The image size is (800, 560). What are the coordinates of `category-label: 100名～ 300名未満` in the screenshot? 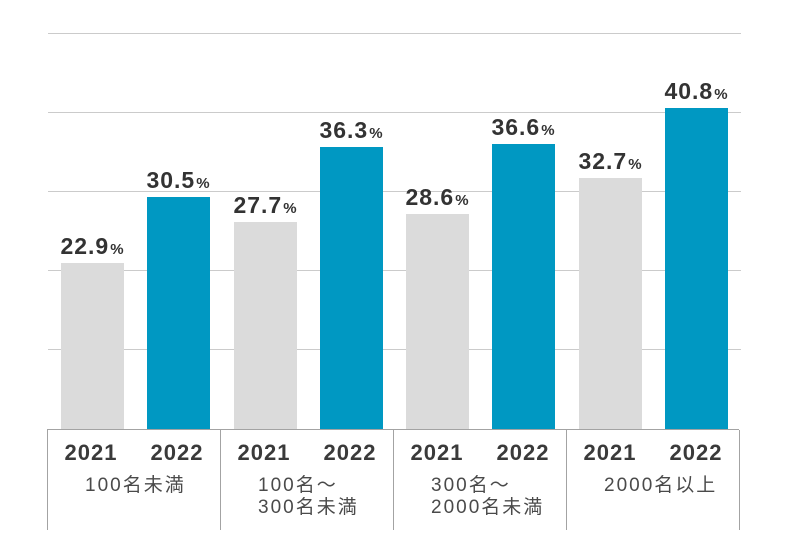 It's located at (308, 496).